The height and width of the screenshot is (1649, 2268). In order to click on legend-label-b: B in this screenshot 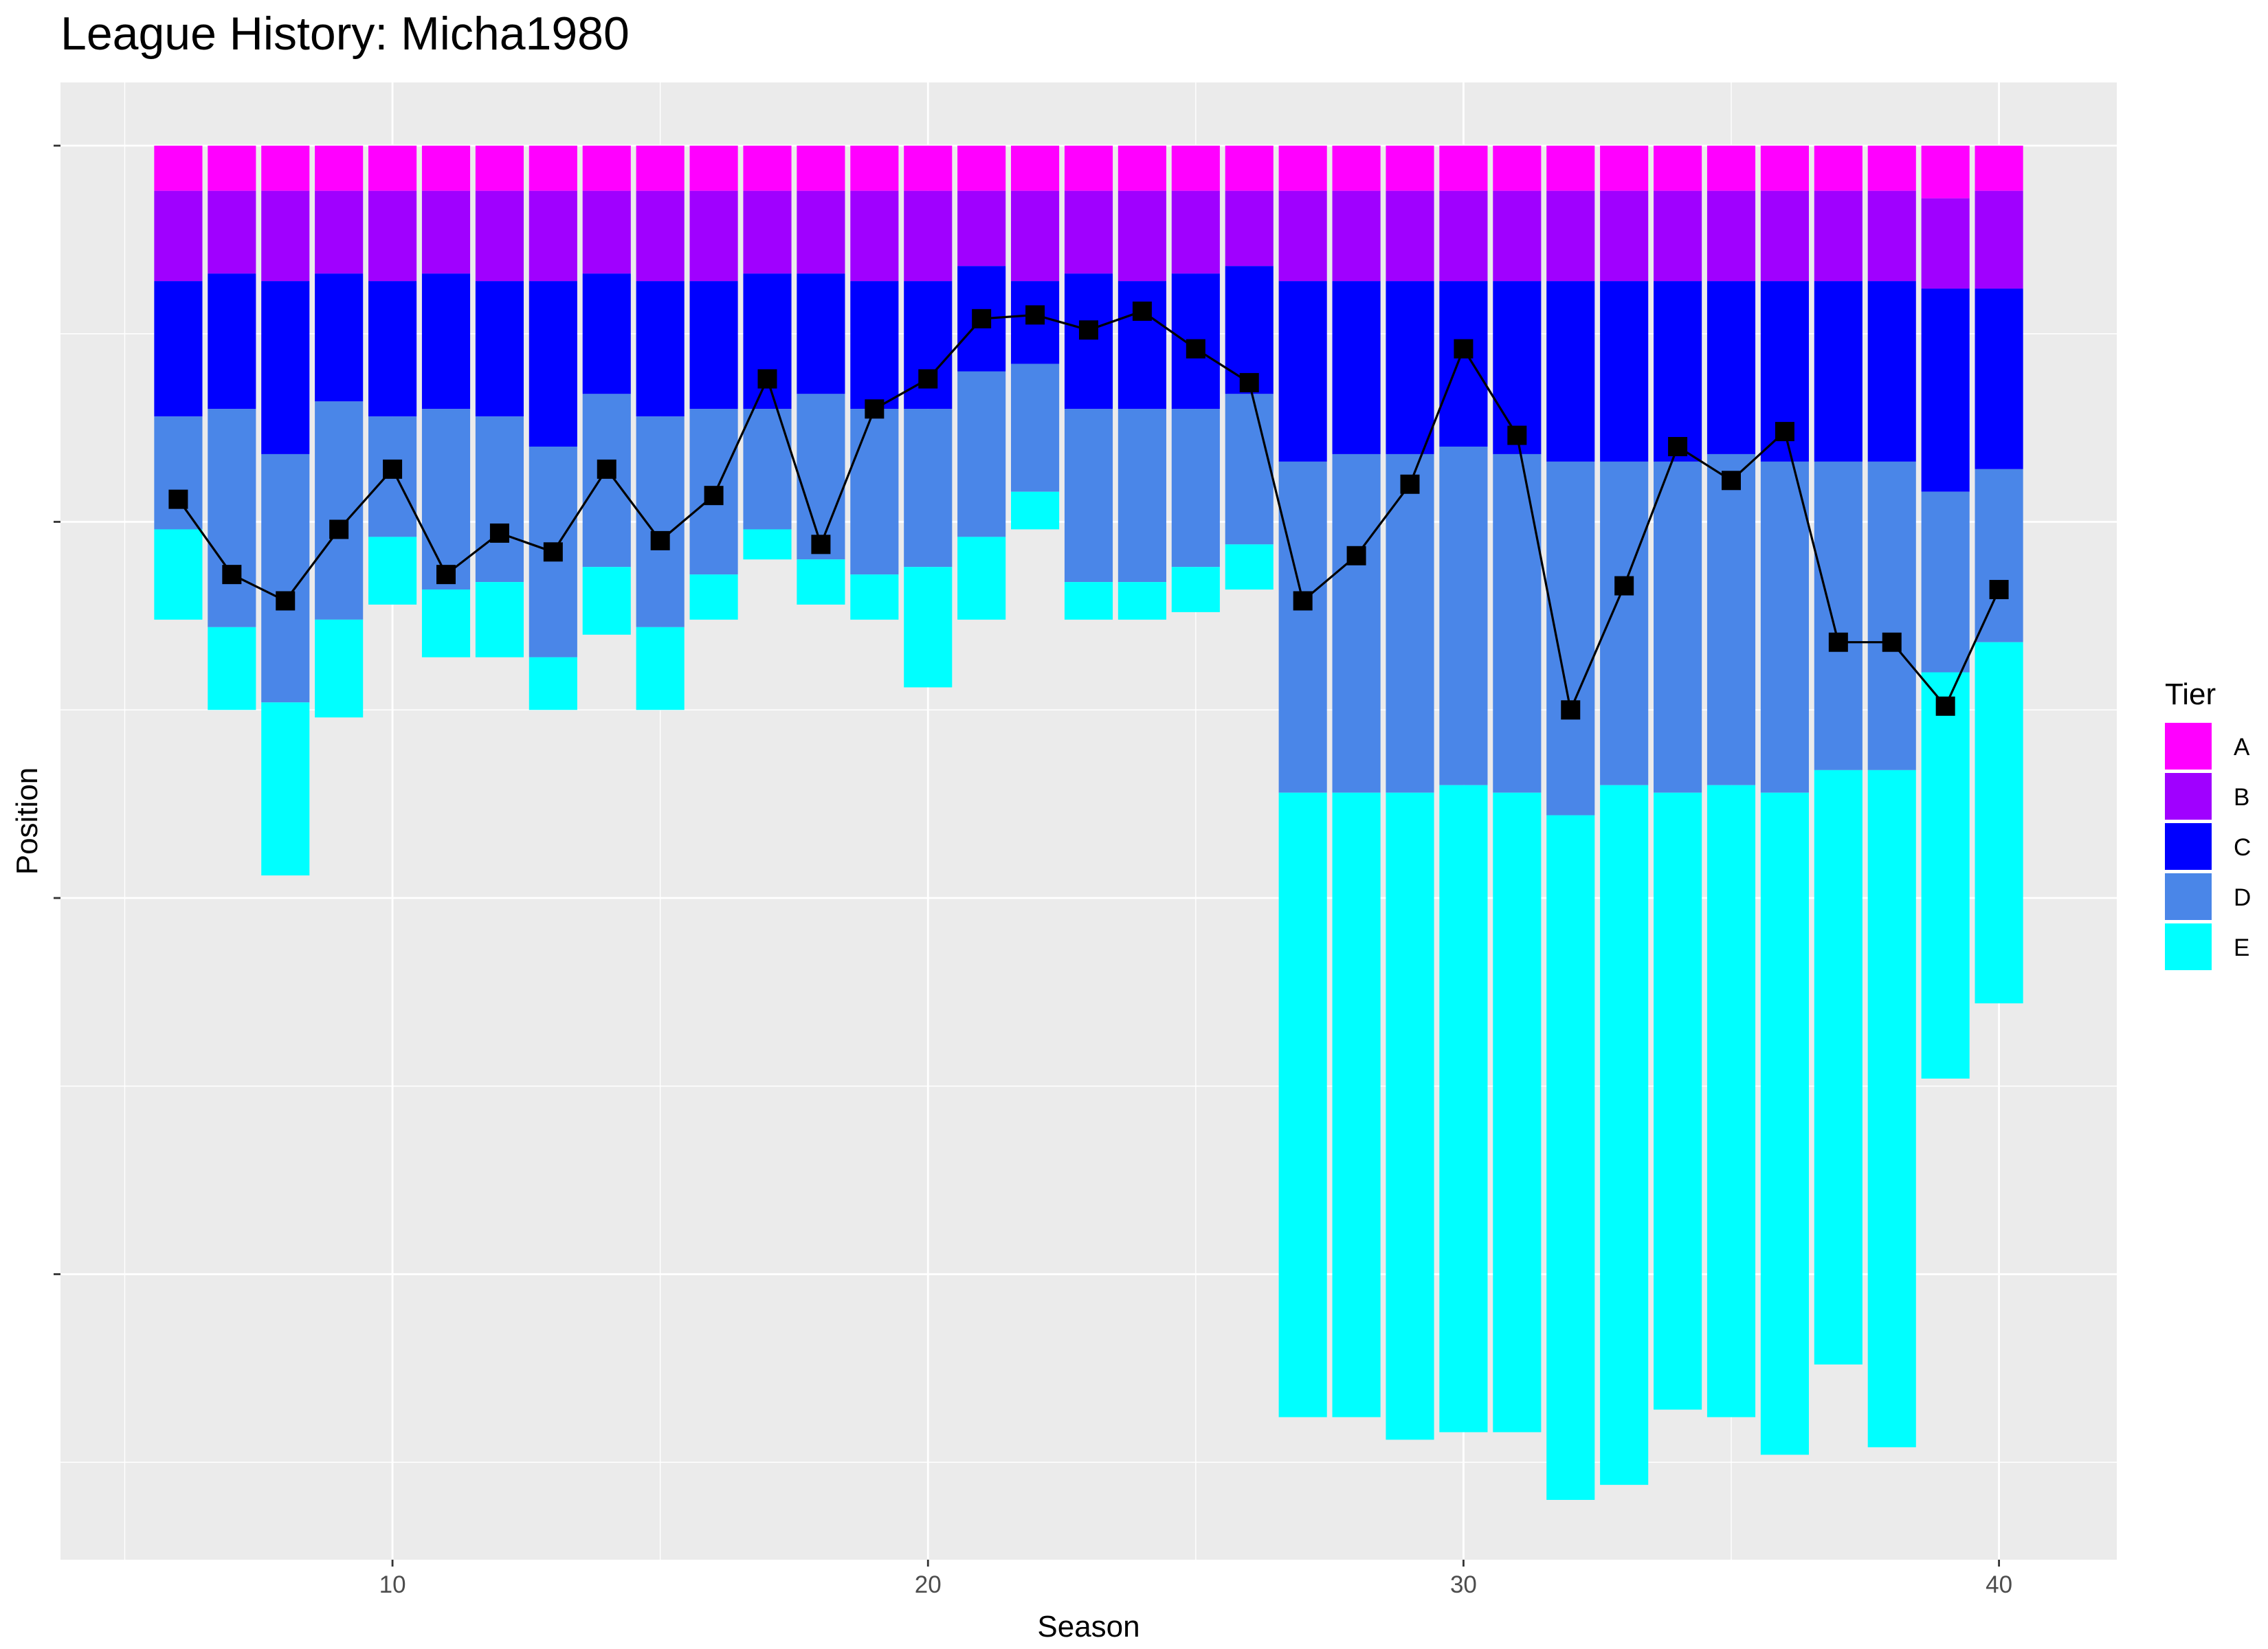, I will do `click(2241, 798)`.